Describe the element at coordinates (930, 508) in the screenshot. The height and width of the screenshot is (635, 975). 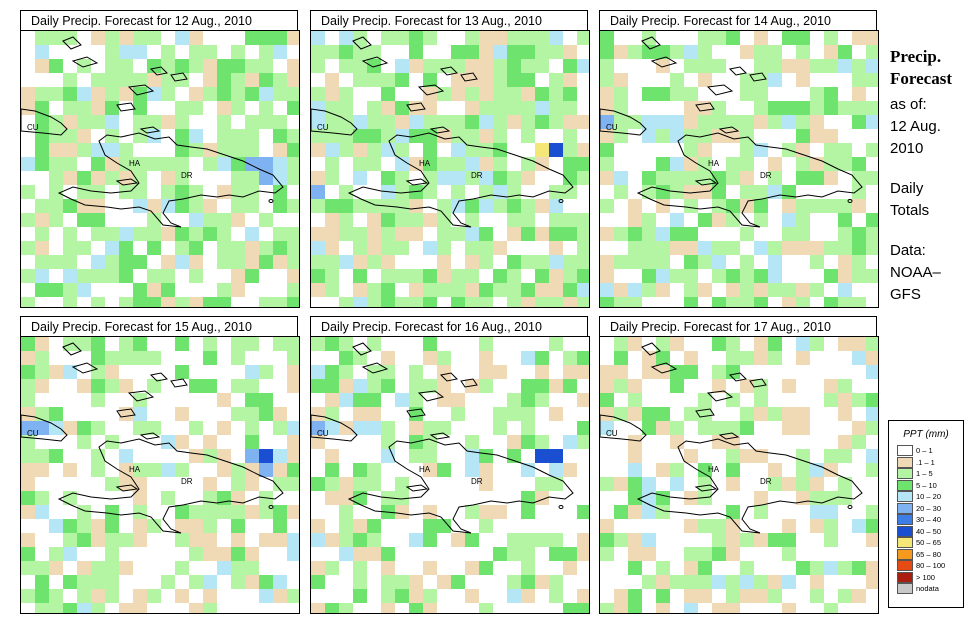
I see `legend-item: 20 – 30` at that location.